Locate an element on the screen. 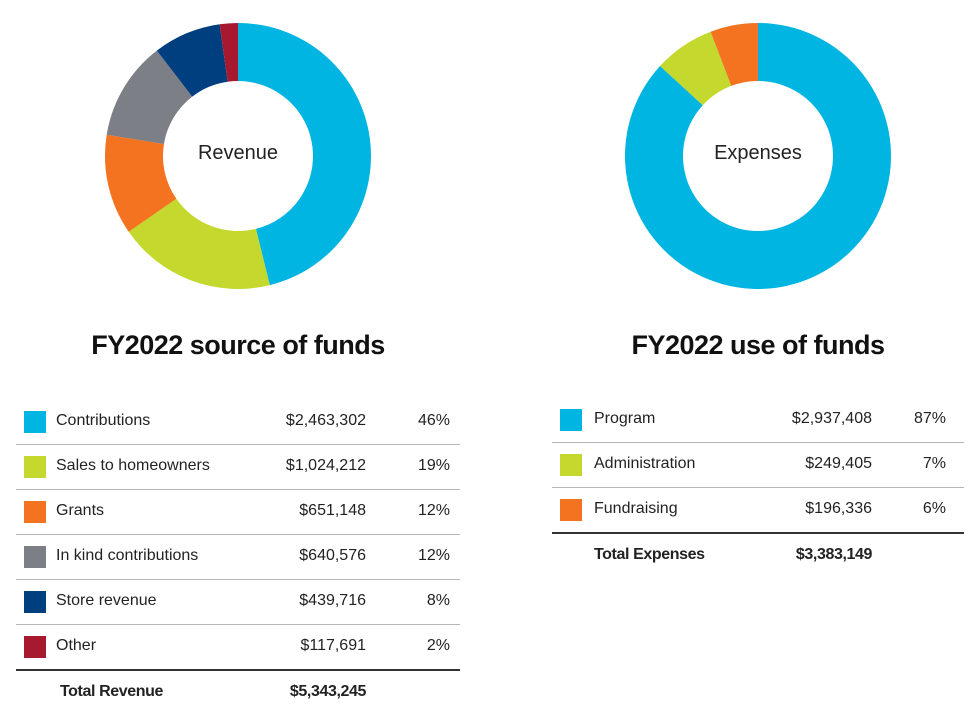 This screenshot has width=980, height=716. expenses-row-percent: 6% is located at coordinates (934, 508).